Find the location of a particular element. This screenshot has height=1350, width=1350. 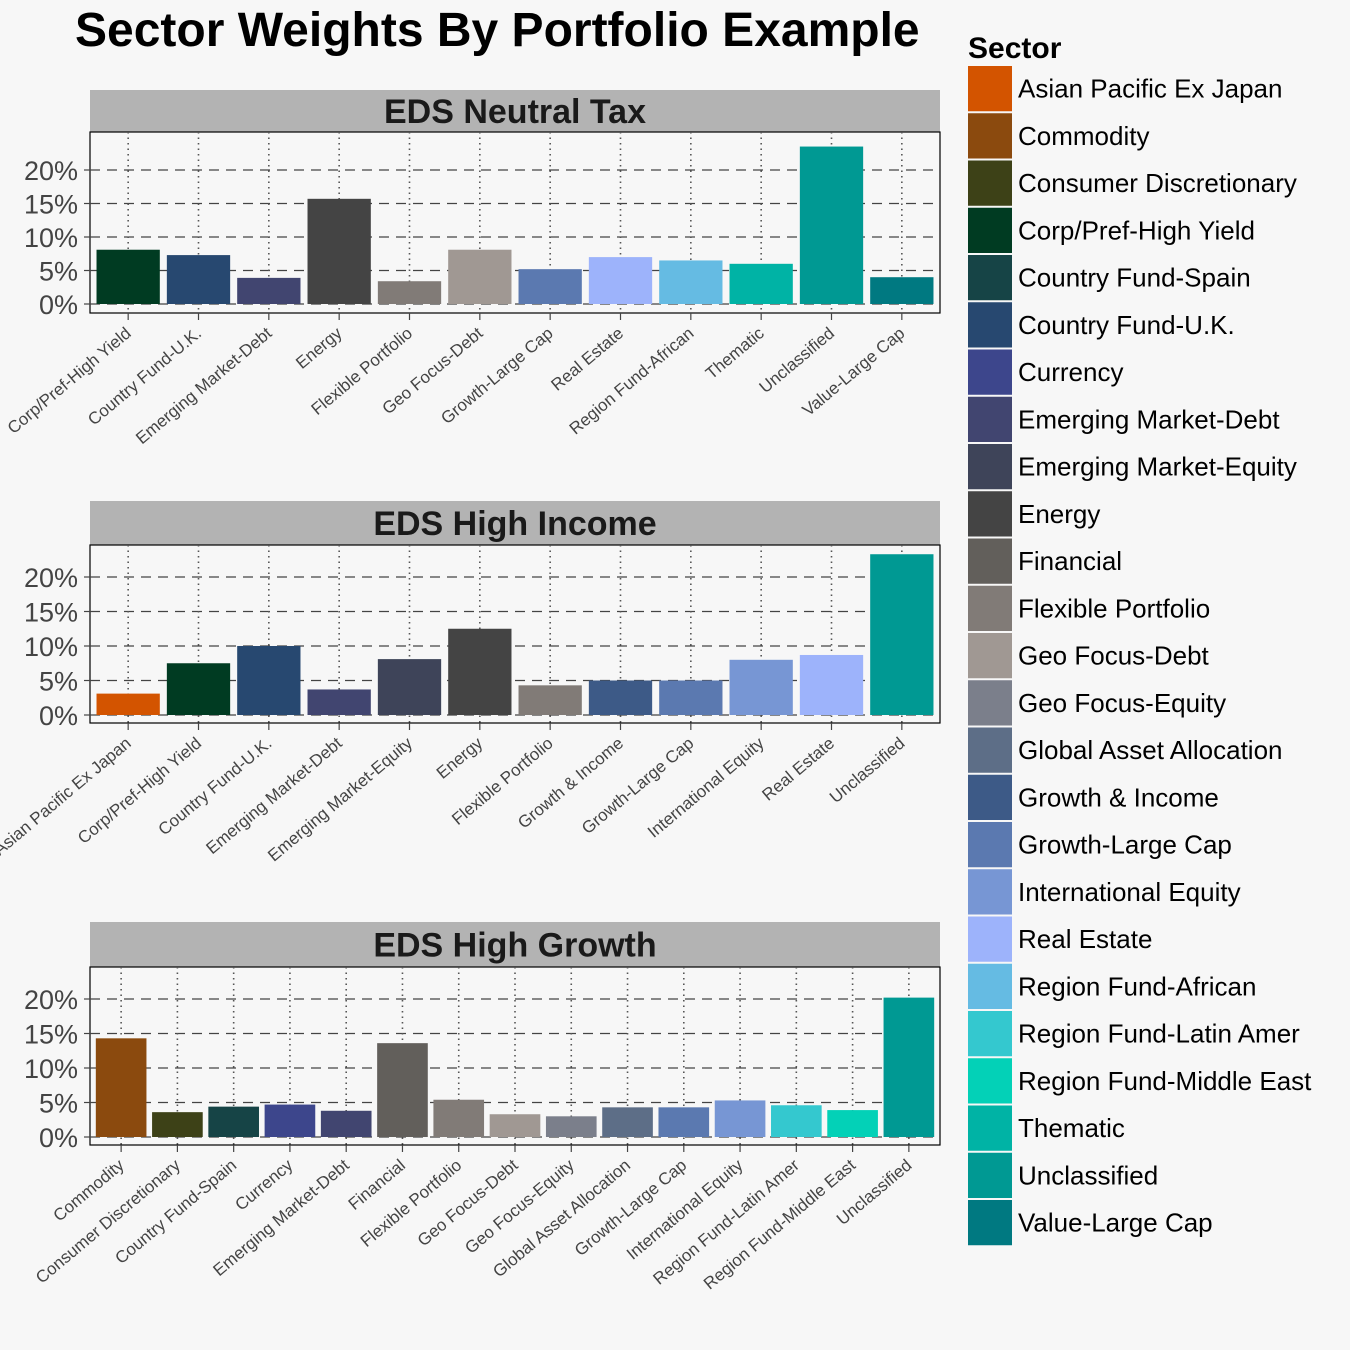

bar-country-fund-spain is located at coordinates (233, 1121).